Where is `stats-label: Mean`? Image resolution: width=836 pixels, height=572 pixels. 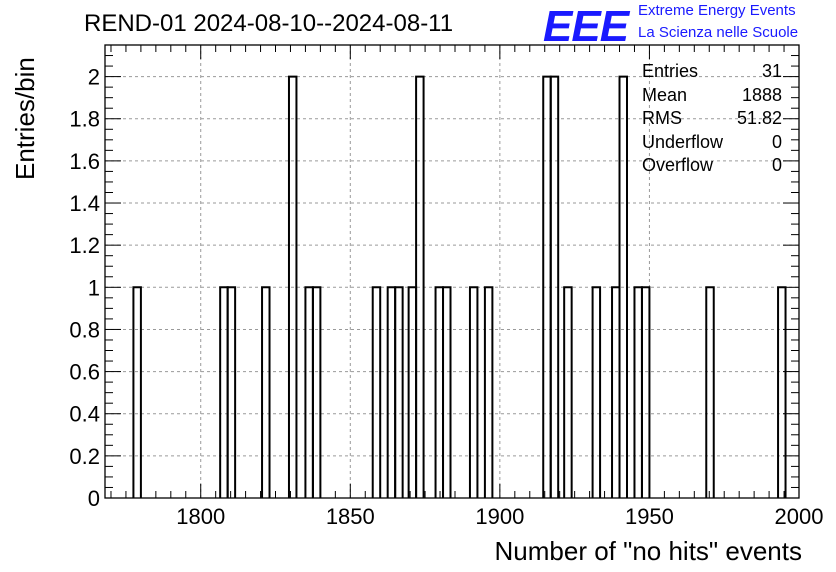
stats-label: Mean is located at coordinates (665, 94).